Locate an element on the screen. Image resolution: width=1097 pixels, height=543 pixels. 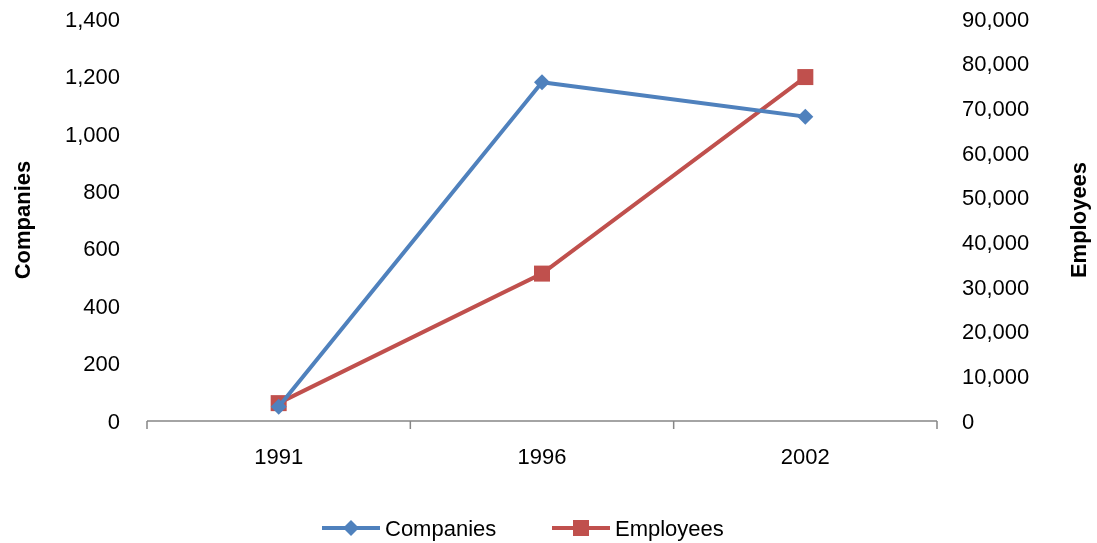
y-tick-label: 1,200 is located at coordinates (92, 77).